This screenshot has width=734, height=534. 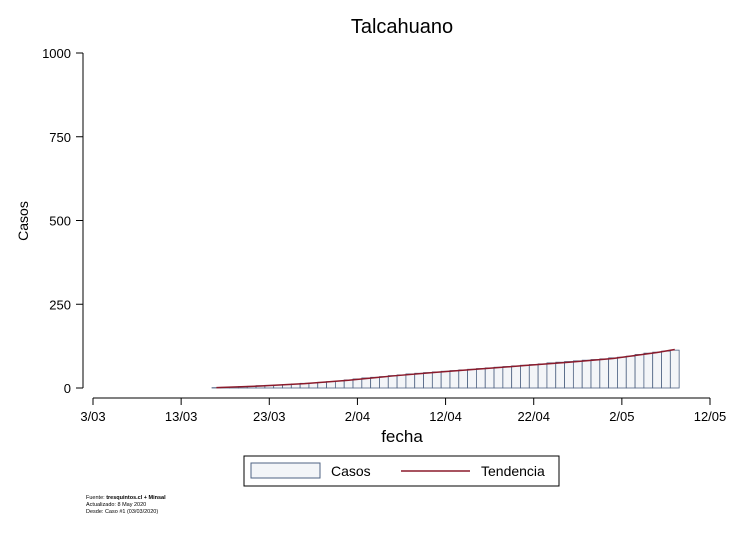 I want to click on legend-swatch-casos, so click(x=285, y=470).